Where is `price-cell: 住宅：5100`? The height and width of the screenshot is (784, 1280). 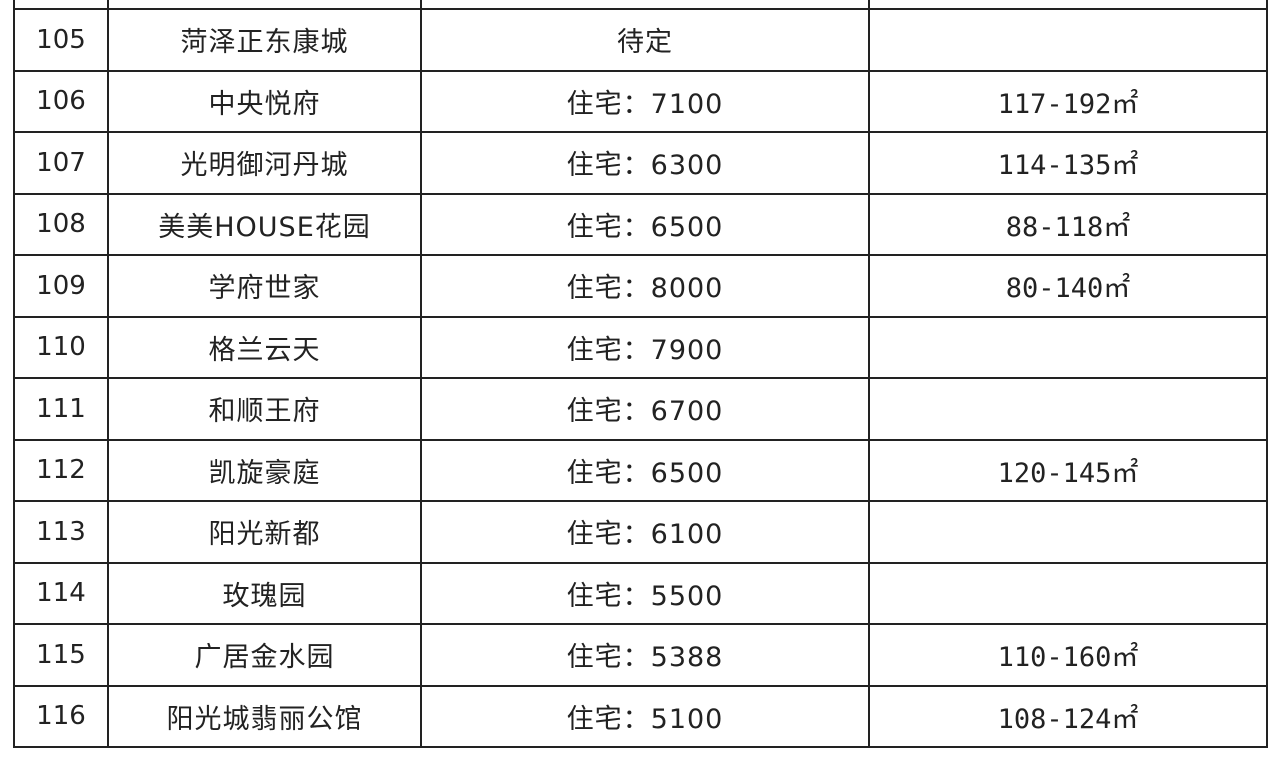 price-cell: 住宅：5100 is located at coordinates (645, 716).